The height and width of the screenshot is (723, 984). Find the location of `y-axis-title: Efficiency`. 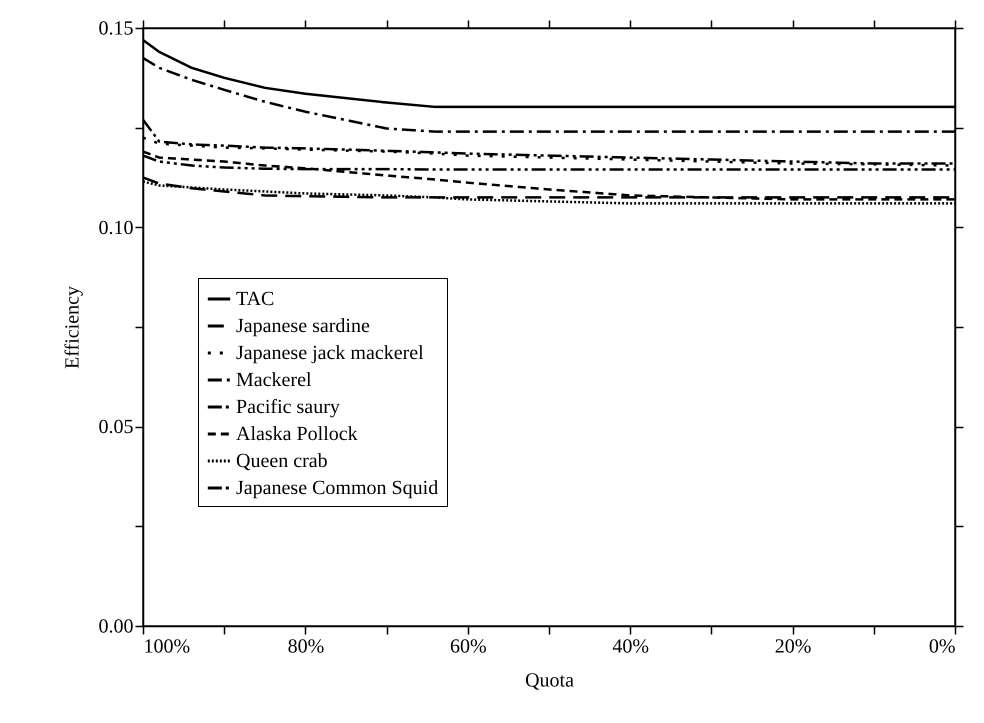

y-axis-title: Efficiency is located at coordinates (73, 327).